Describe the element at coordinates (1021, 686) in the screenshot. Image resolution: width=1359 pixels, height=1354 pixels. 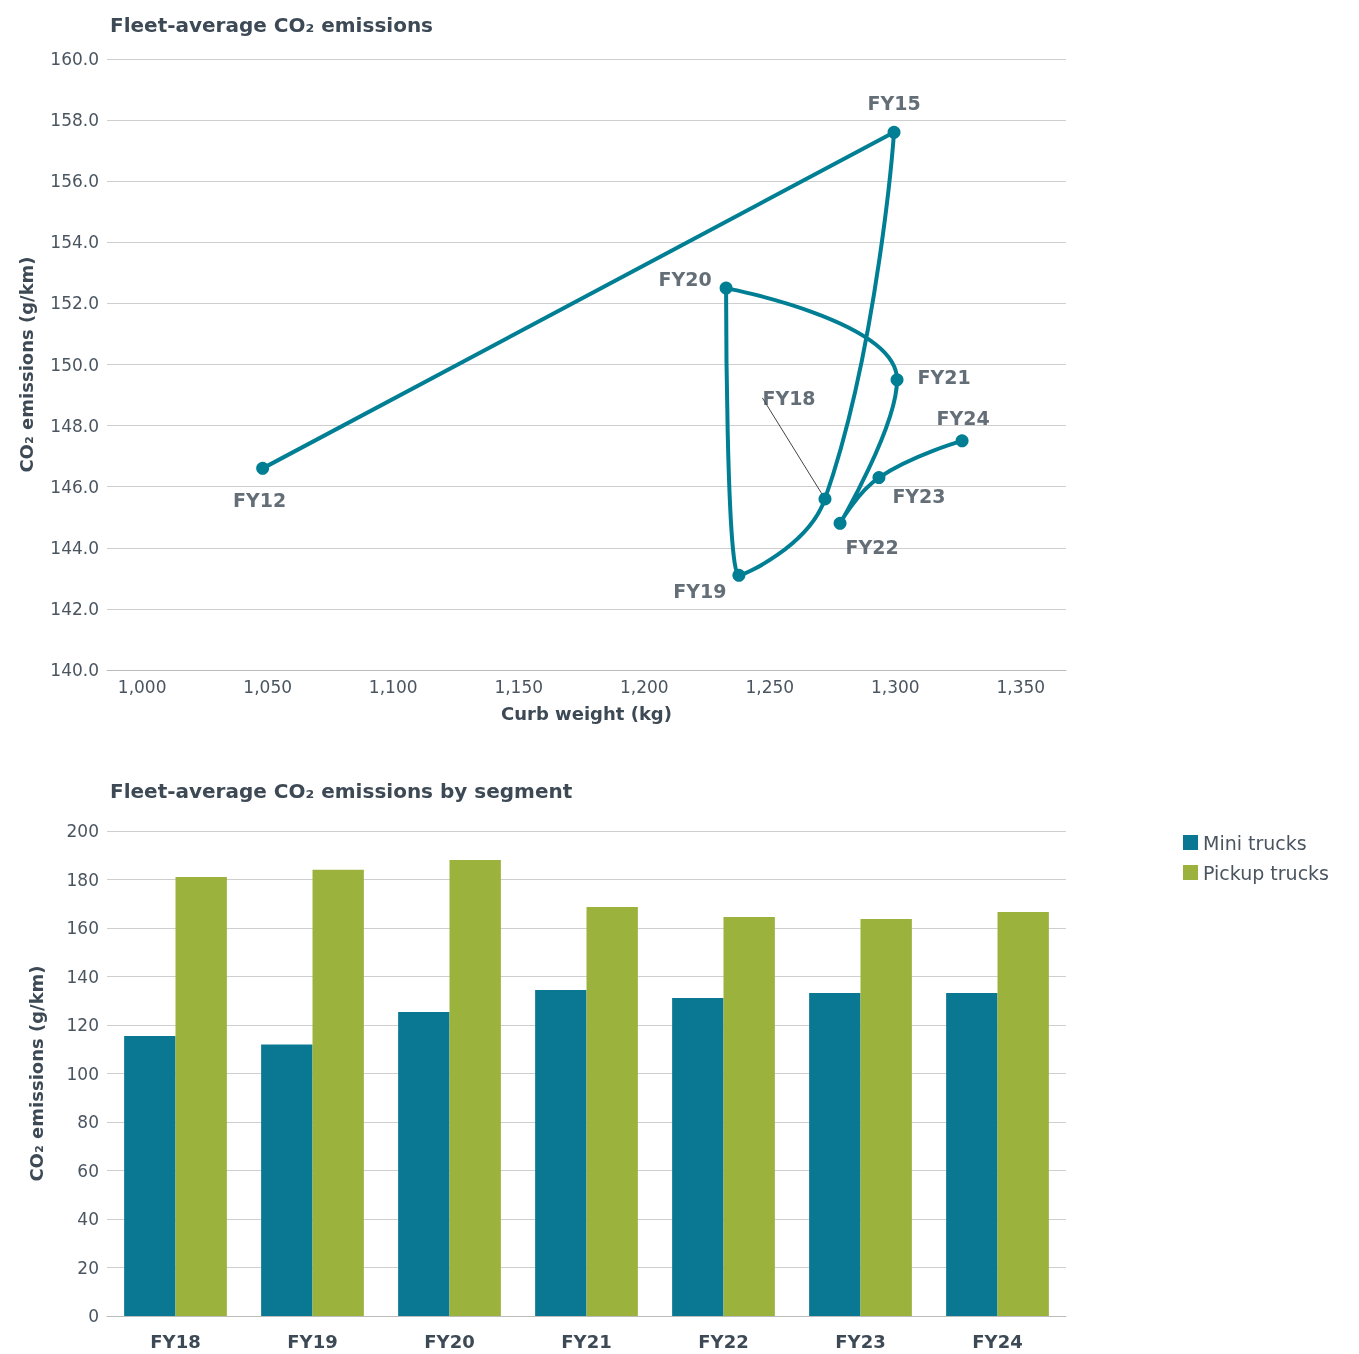
I see `x-tick-label: 1,350` at that location.